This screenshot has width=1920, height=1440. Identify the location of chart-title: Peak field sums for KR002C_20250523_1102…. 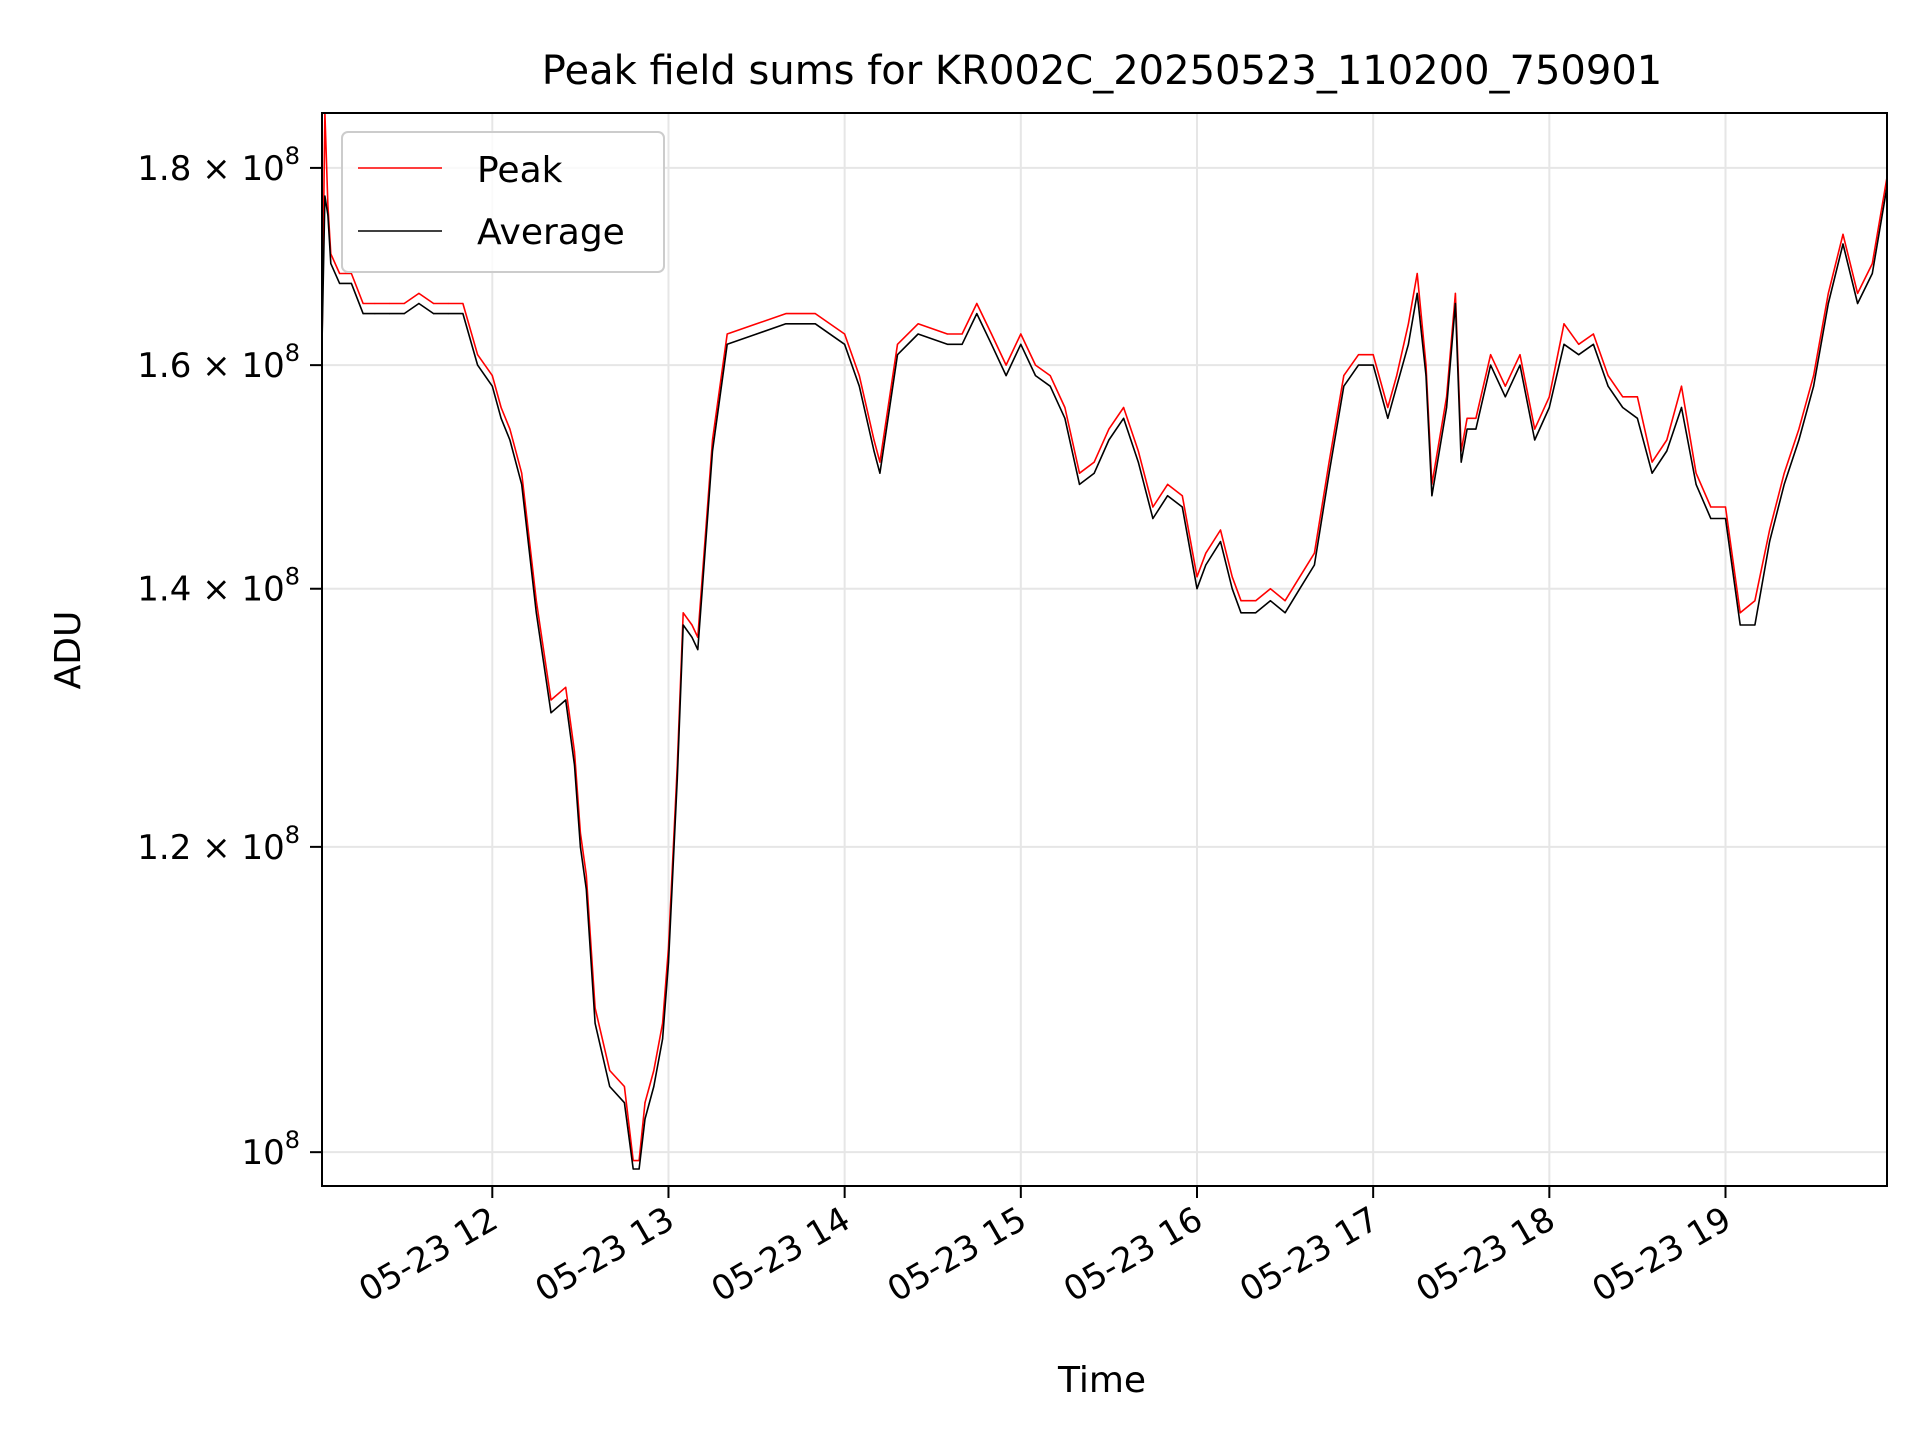
(1102, 71).